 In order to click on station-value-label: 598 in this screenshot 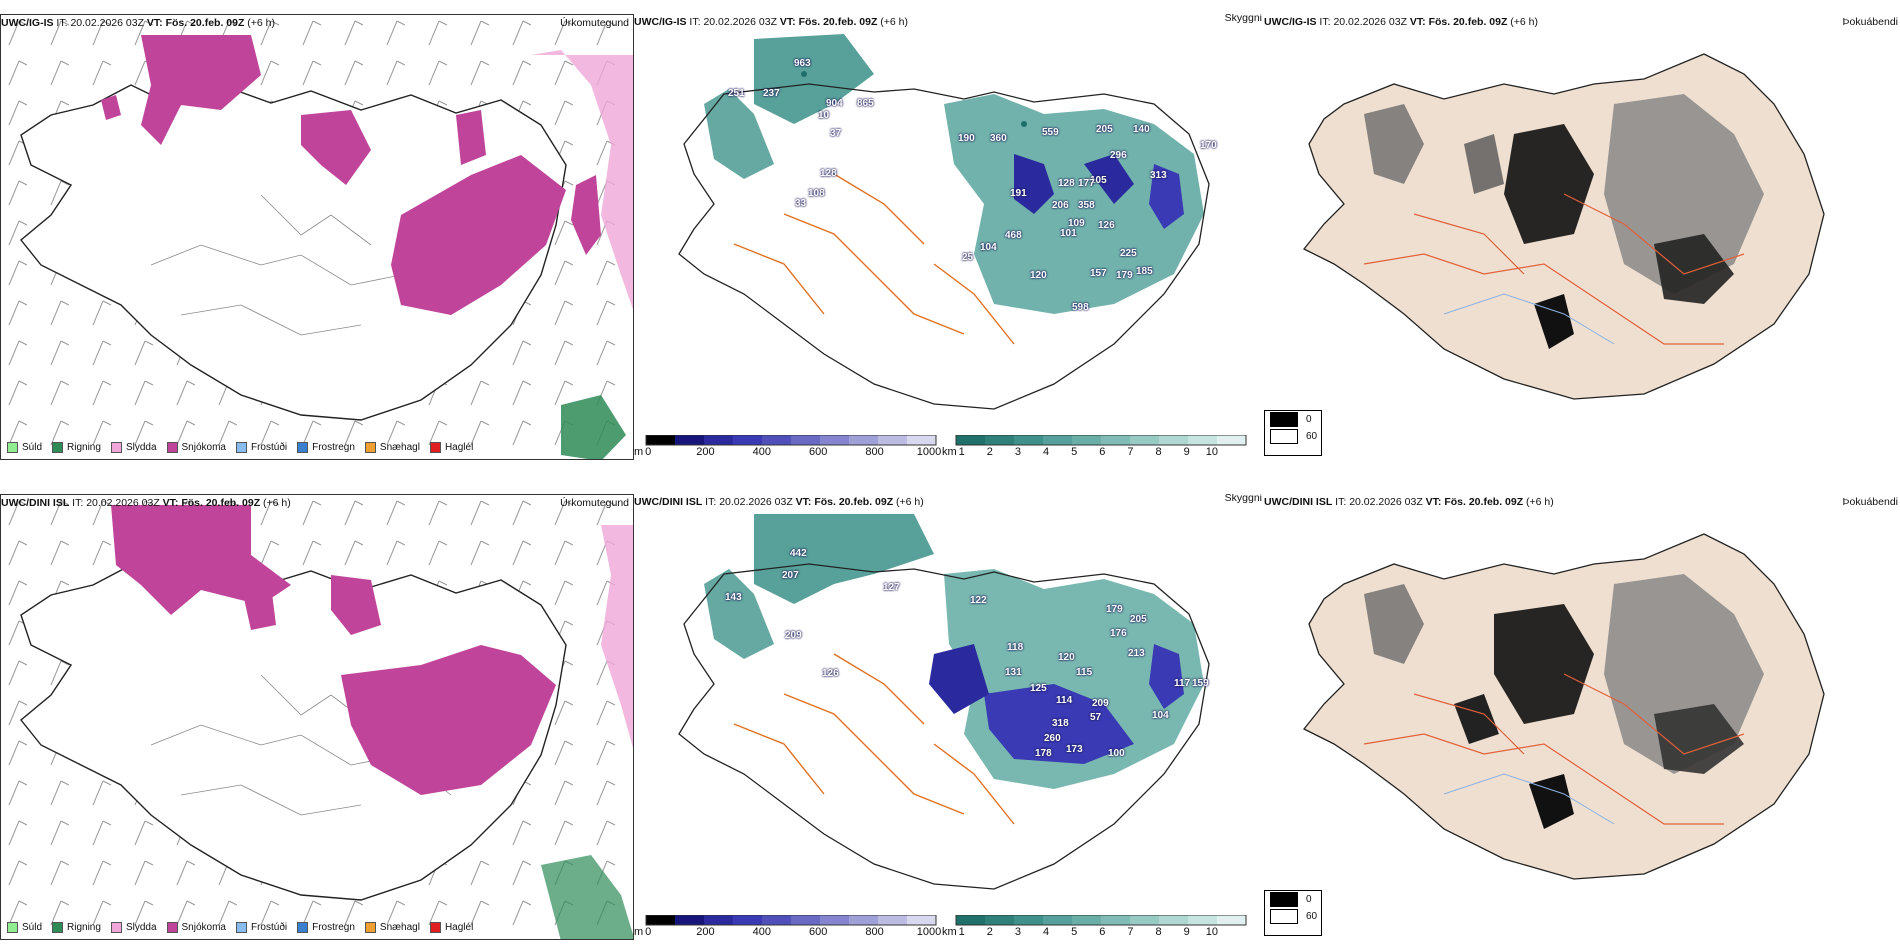, I will do `click(1080, 307)`.